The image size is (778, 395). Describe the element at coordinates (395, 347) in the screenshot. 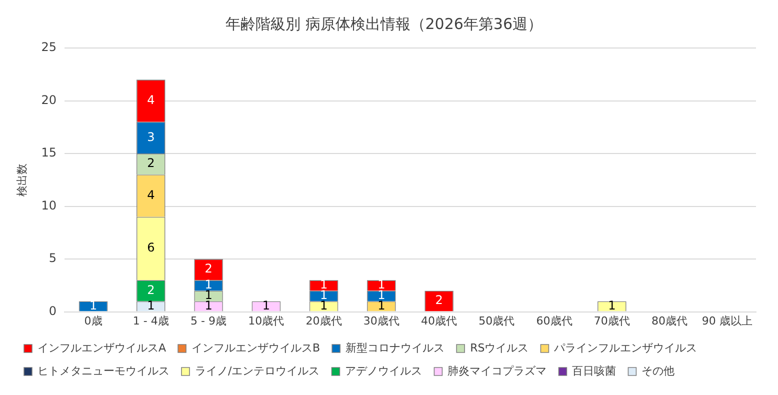

I see `legend-label: 新型コロナウイルス` at that location.